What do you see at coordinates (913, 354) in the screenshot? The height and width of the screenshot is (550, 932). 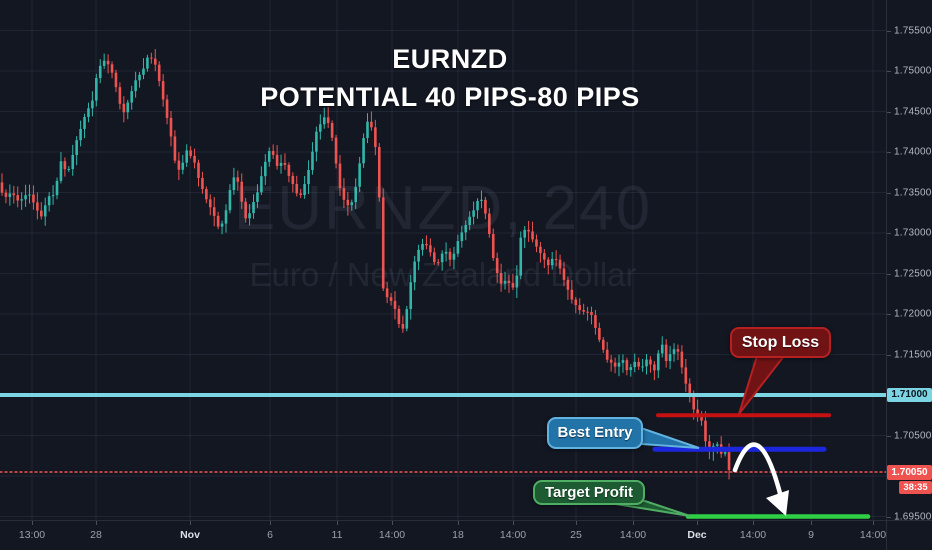 I see `price-tick-label: 1.71500` at bounding box center [913, 354].